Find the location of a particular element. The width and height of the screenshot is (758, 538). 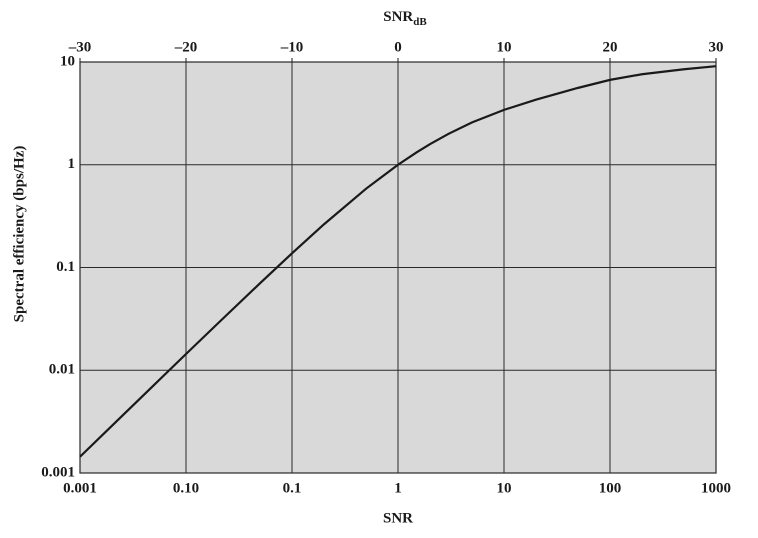

x-tick-label: 1 is located at coordinates (398, 488).